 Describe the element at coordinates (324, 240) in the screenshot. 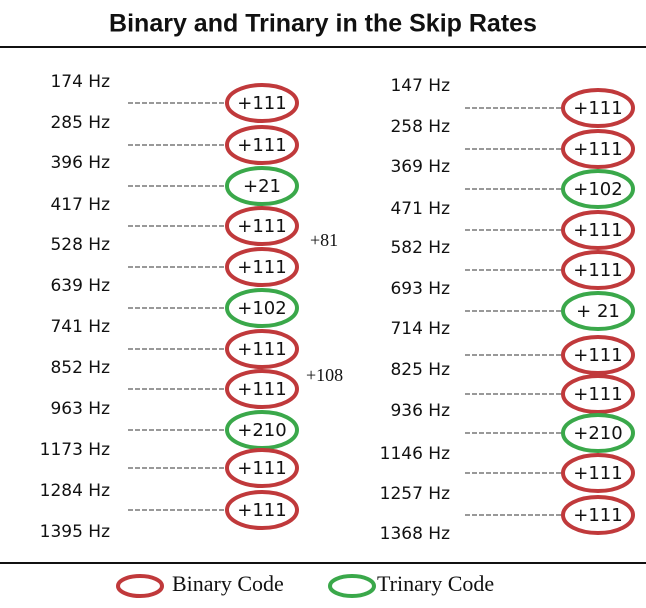

I see `annotation: +81` at that location.